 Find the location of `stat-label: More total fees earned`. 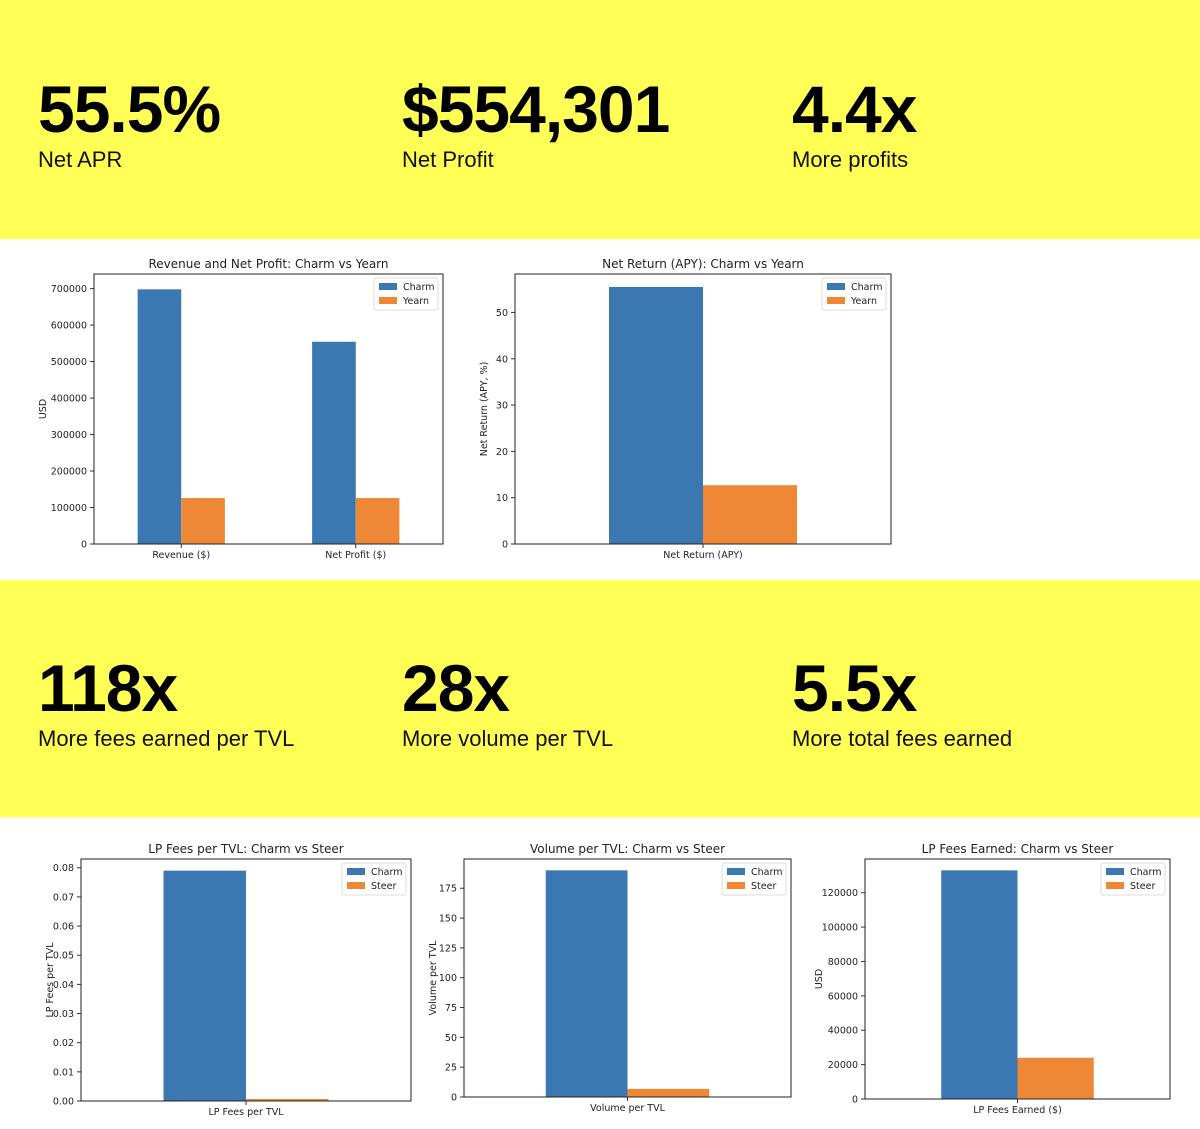

stat-label: More total fees earned is located at coordinates (902, 738).